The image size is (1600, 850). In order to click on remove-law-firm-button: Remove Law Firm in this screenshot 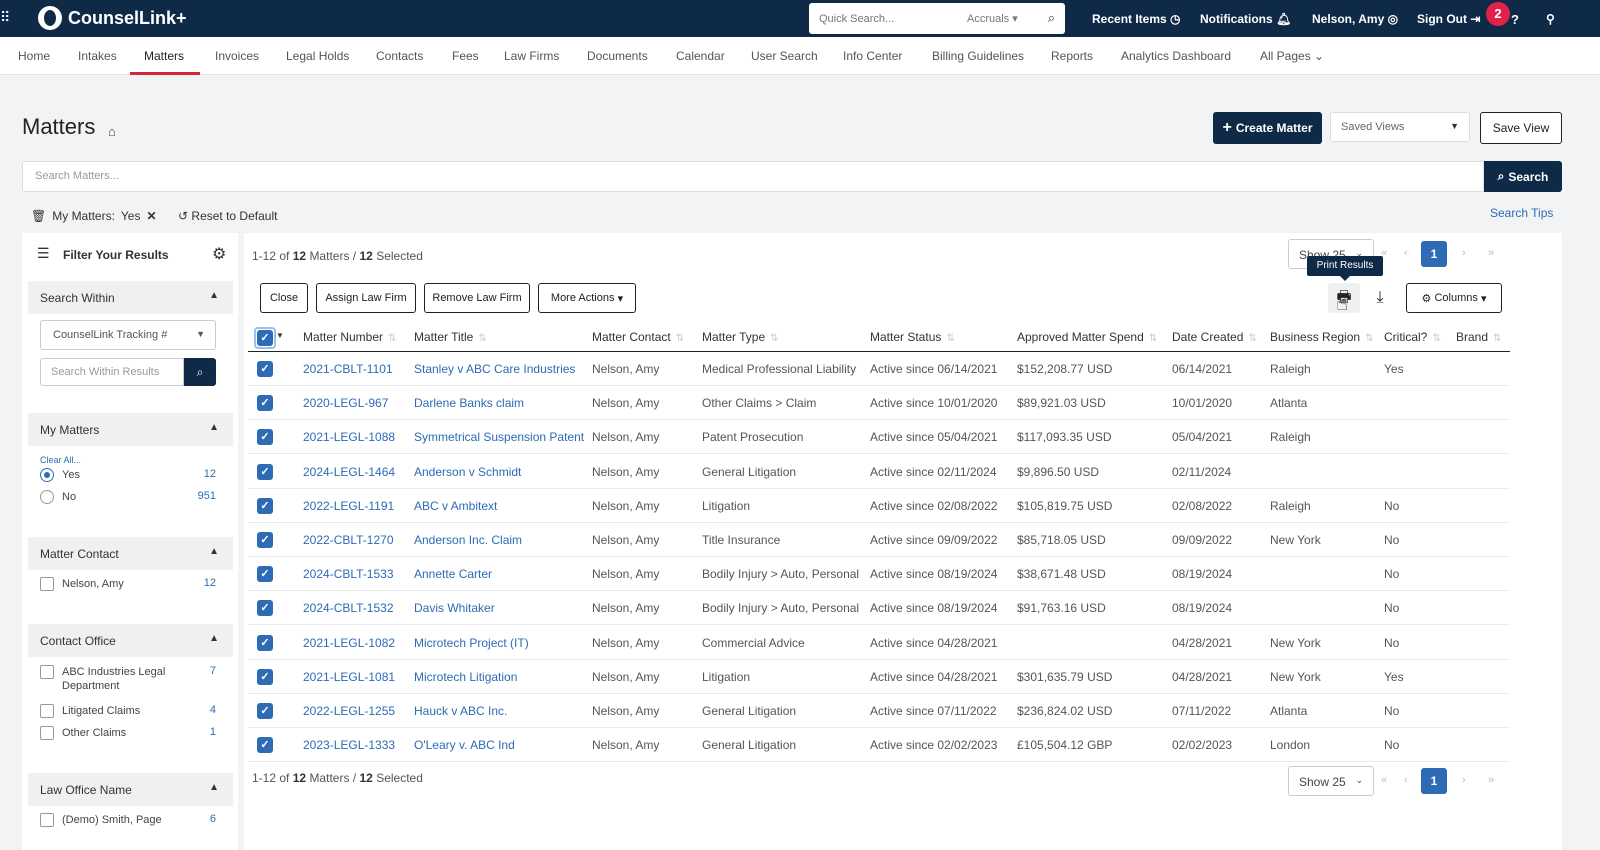, I will do `click(477, 298)`.